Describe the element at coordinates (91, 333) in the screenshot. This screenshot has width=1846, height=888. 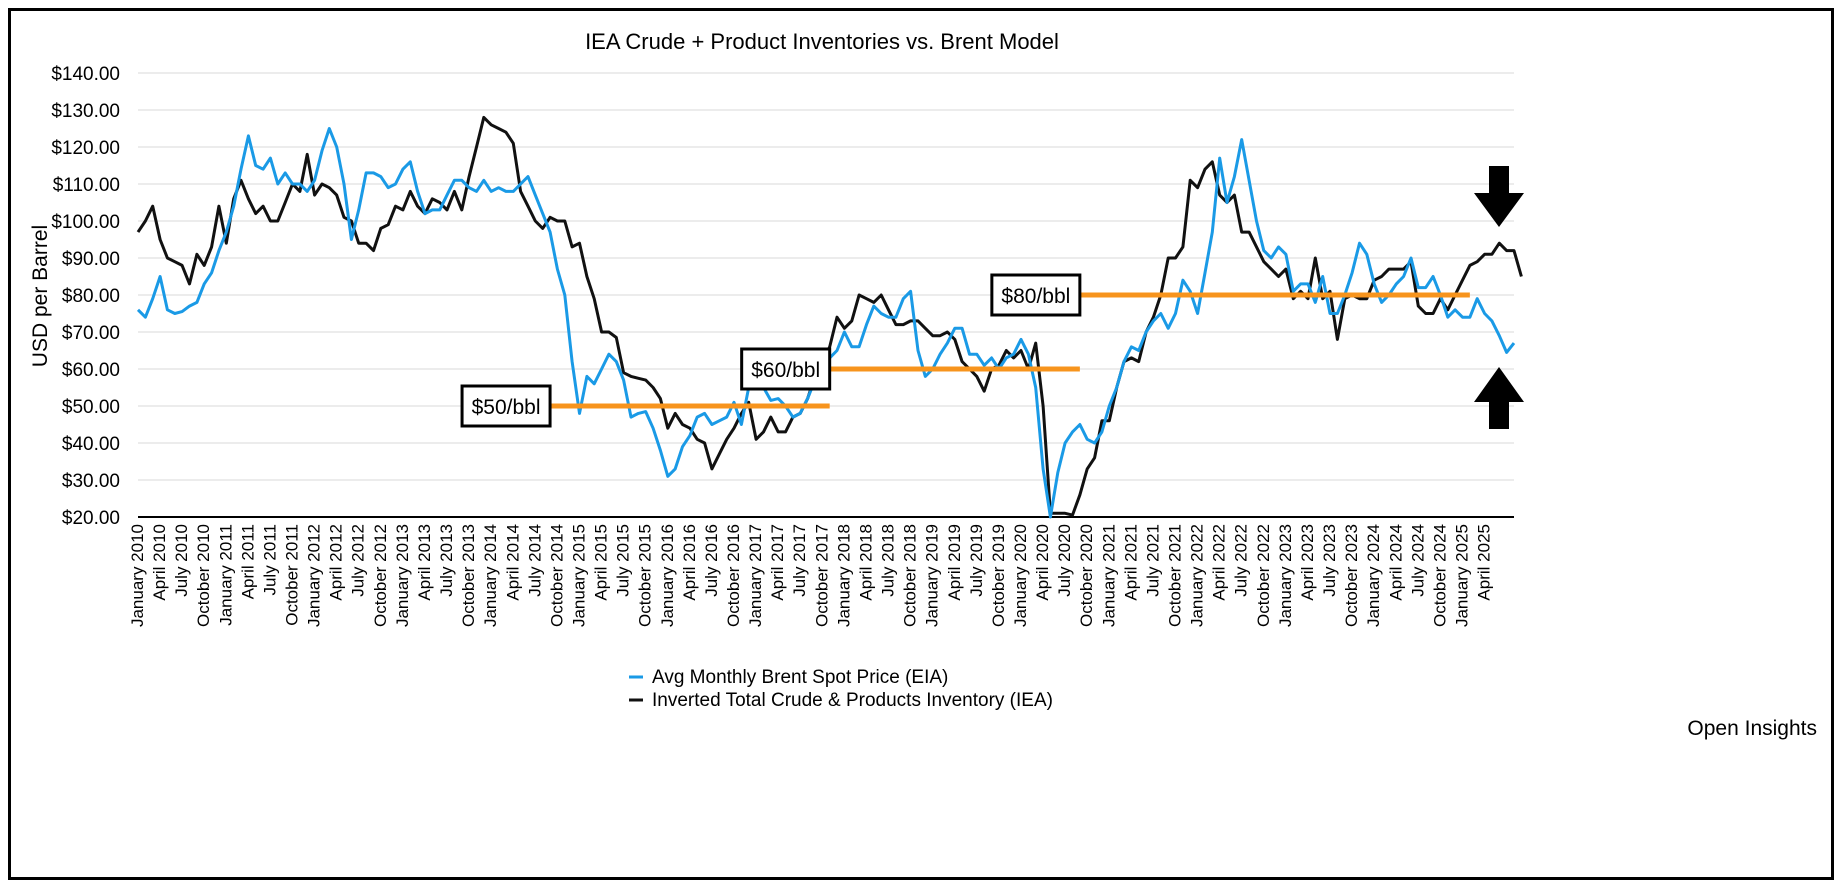
I see `y-tick-label: $70.00` at that location.